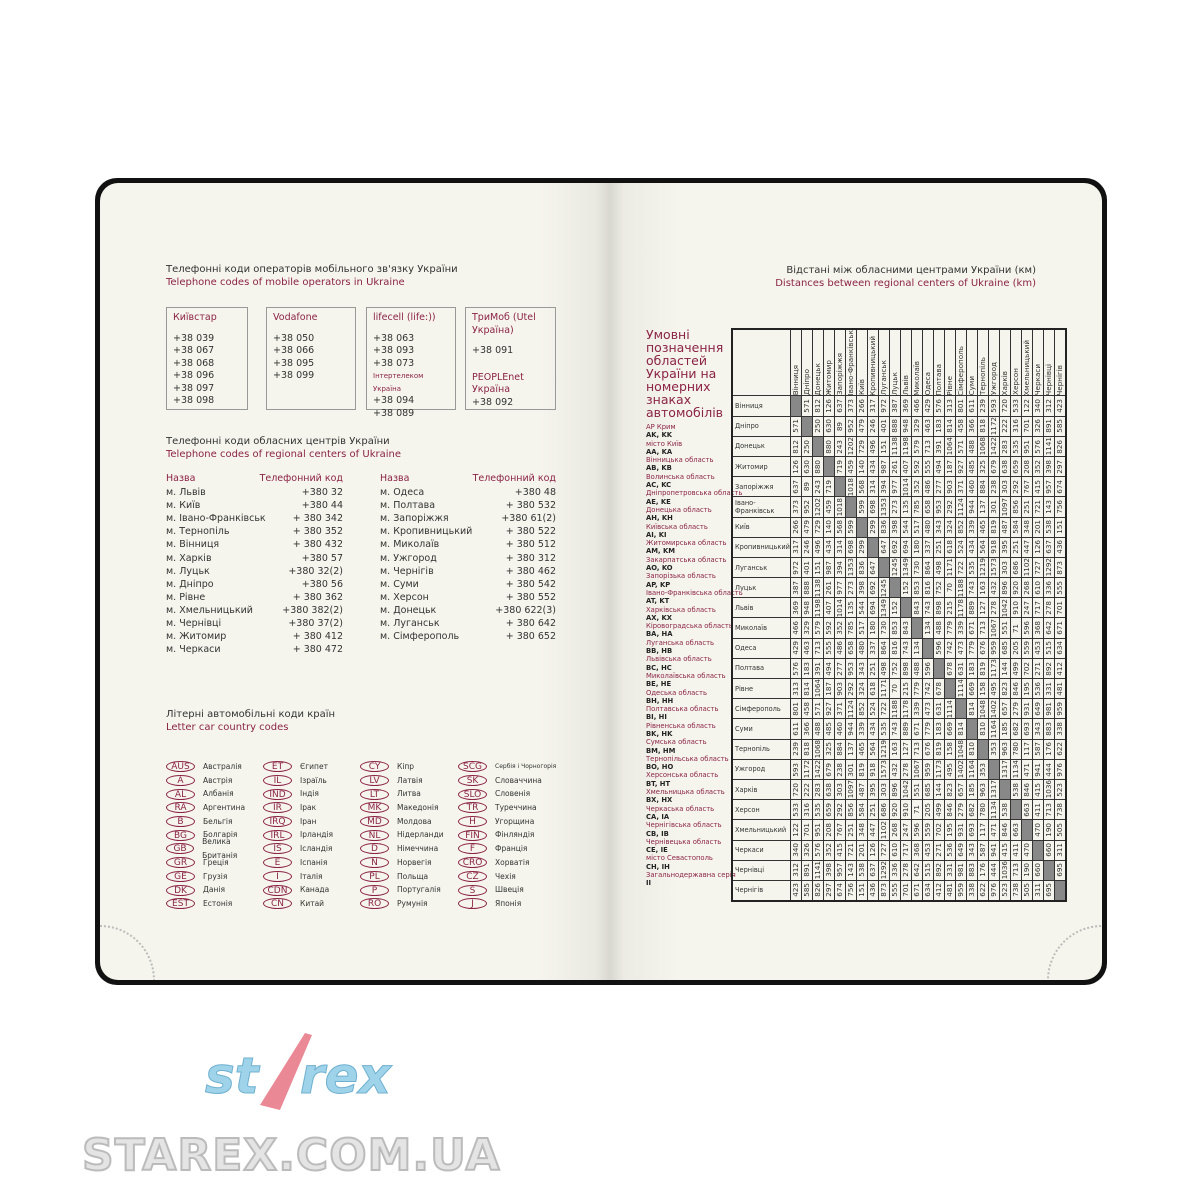 This screenshot has height=1200, width=1200. I want to click on distance-cell: 559, so click(1026, 648).